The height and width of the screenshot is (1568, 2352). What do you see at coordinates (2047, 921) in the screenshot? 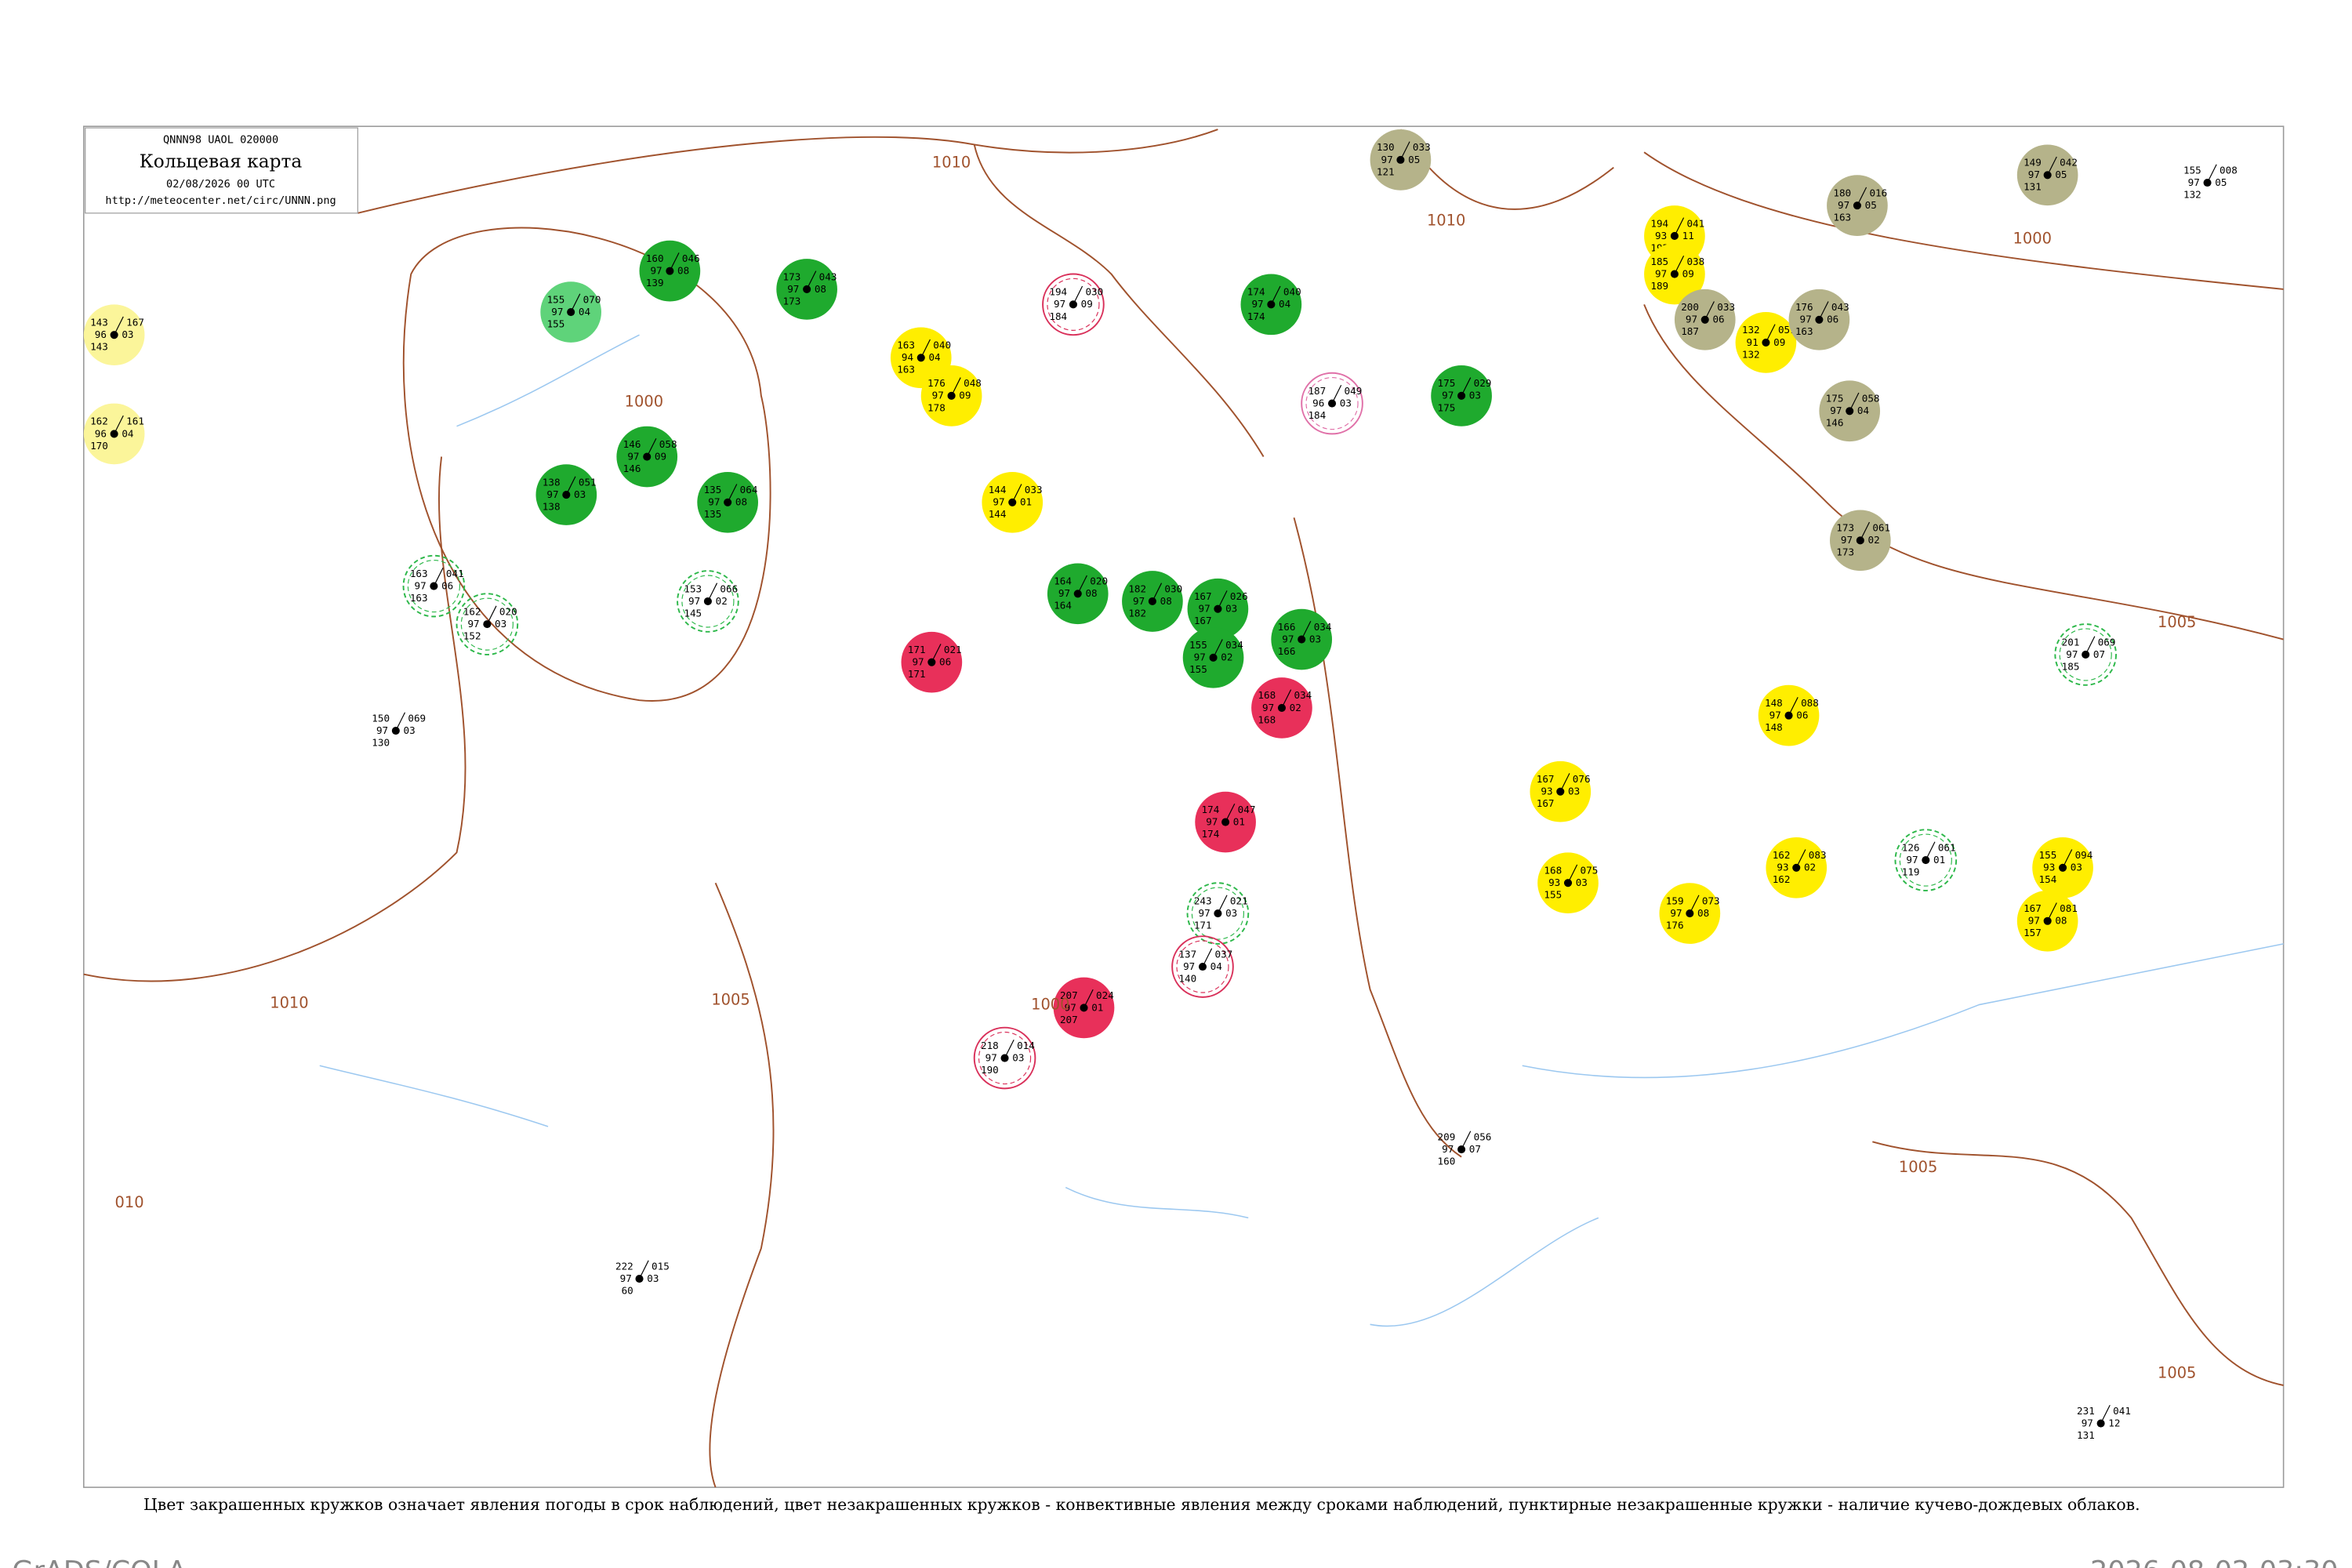
I see `station: 167 081 97 08 157` at bounding box center [2047, 921].